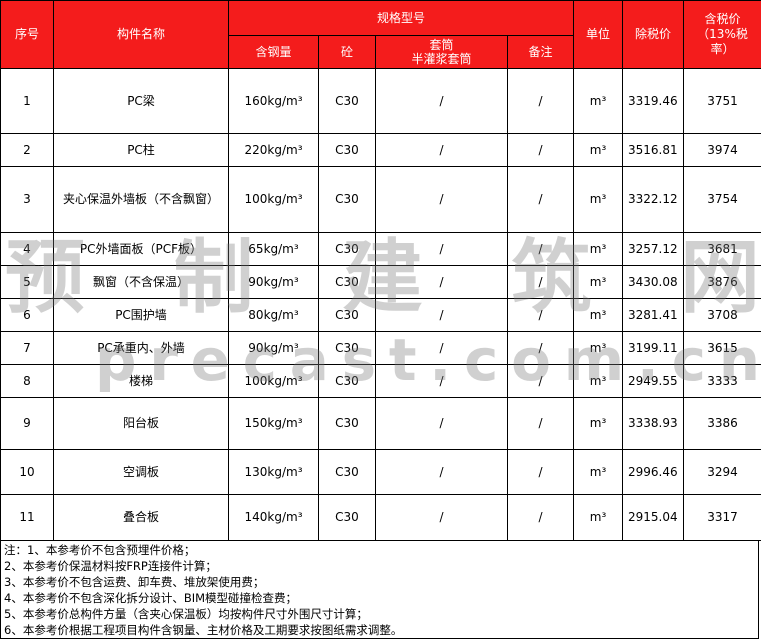  What do you see at coordinates (141, 423) in the screenshot?
I see `table-cell: 阳台板` at bounding box center [141, 423].